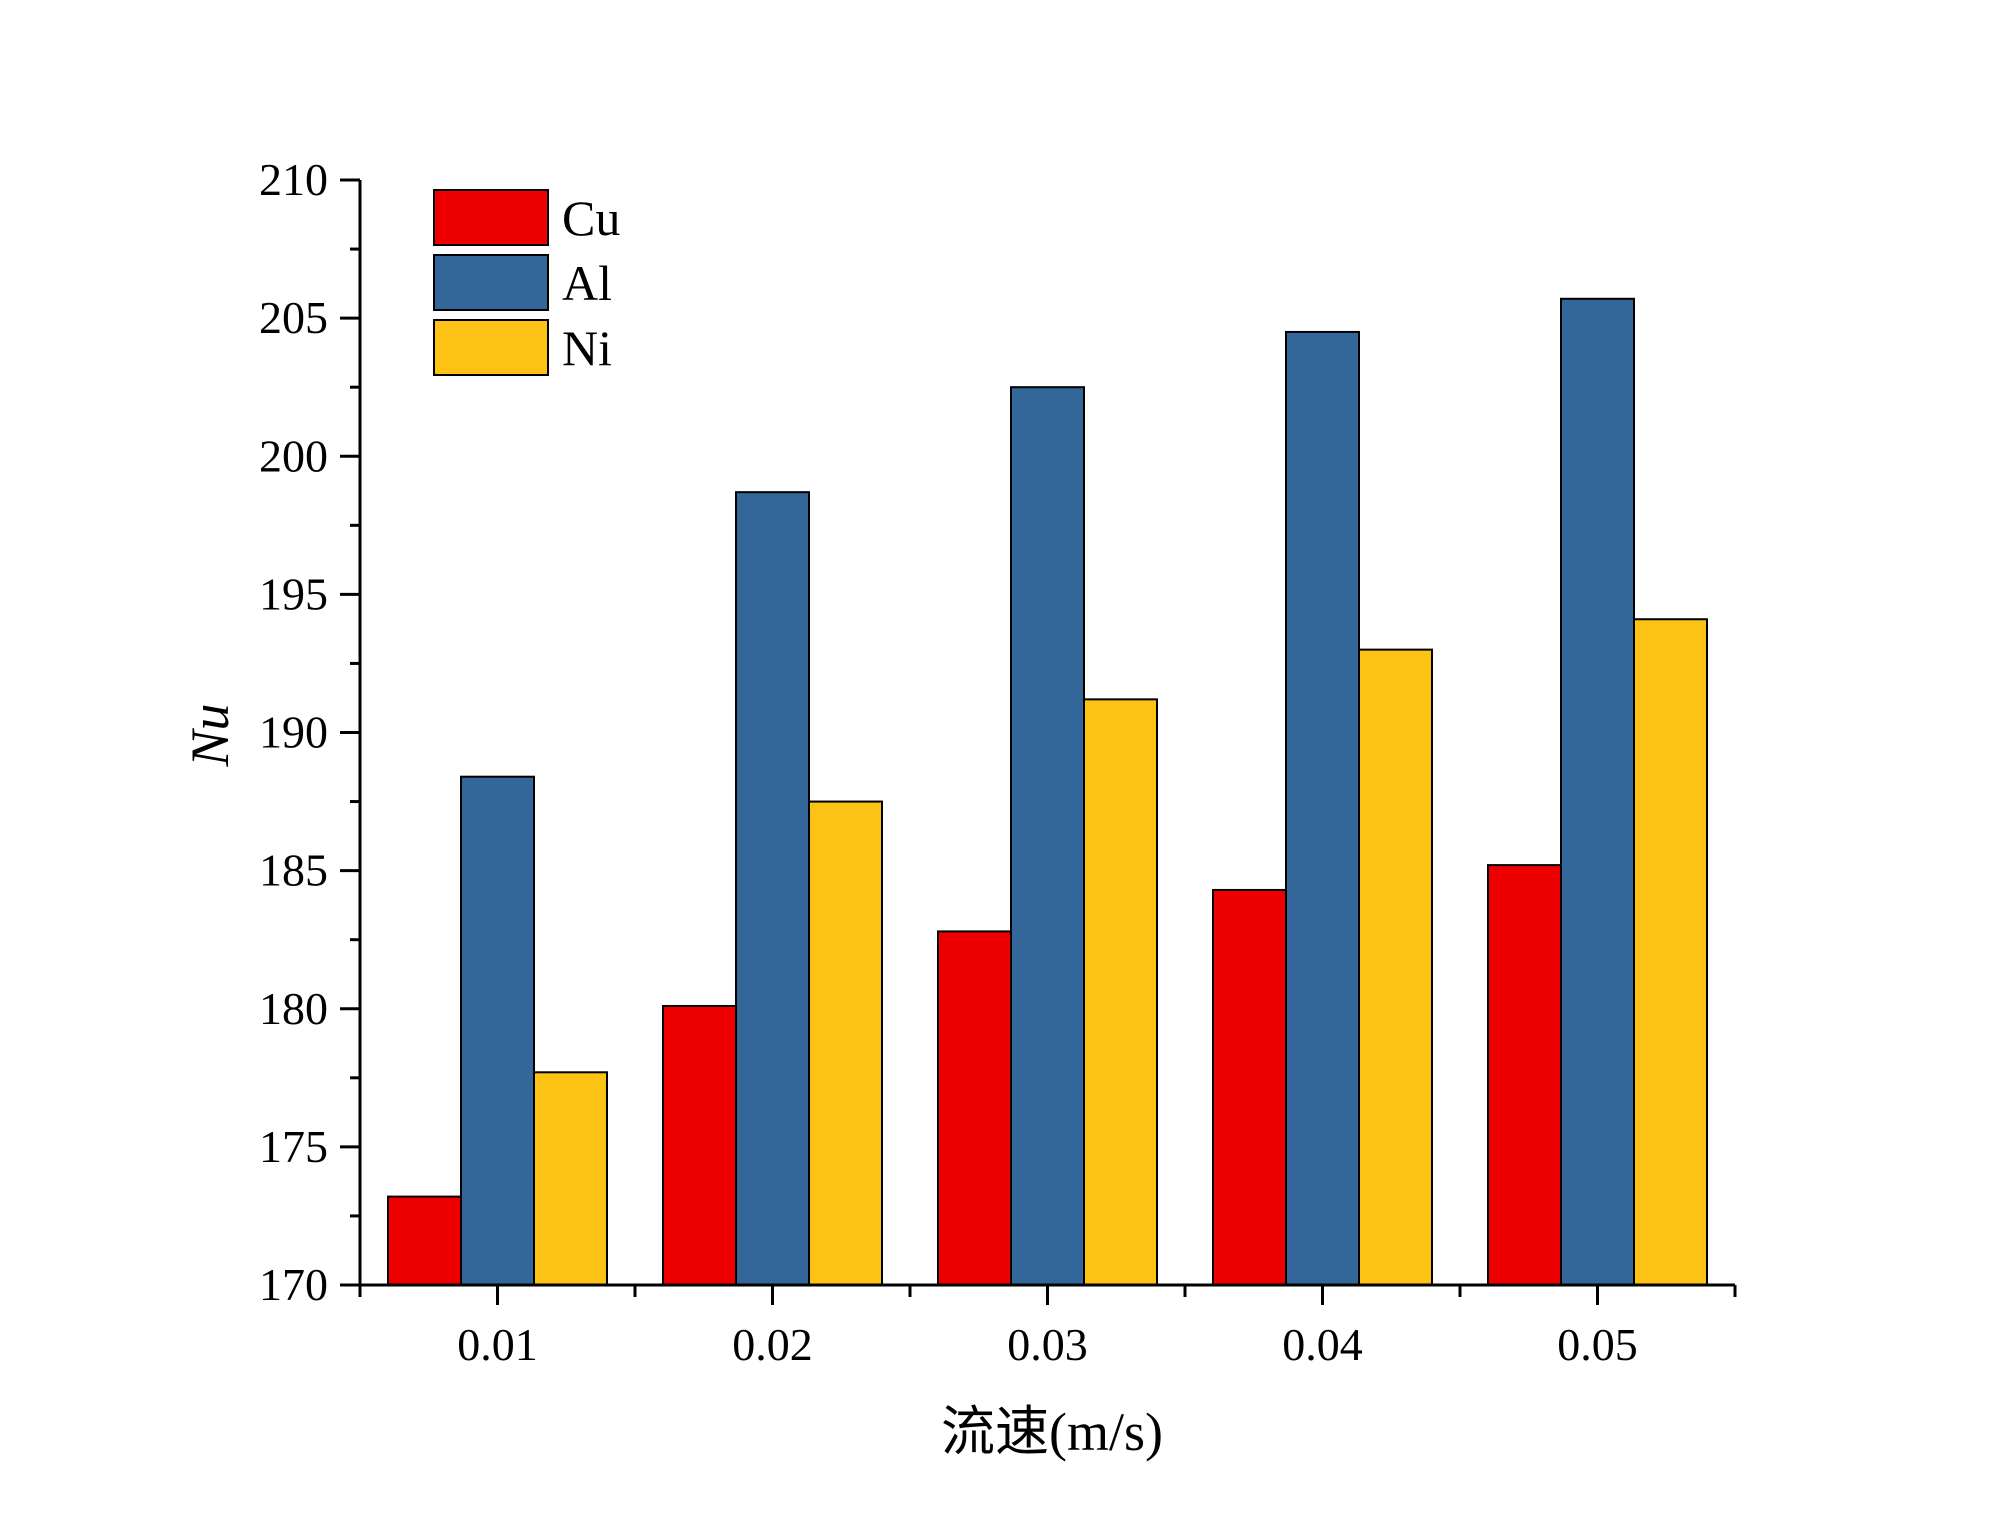  What do you see at coordinates (293, 455) in the screenshot?
I see `y-tick-label: 200` at bounding box center [293, 455].